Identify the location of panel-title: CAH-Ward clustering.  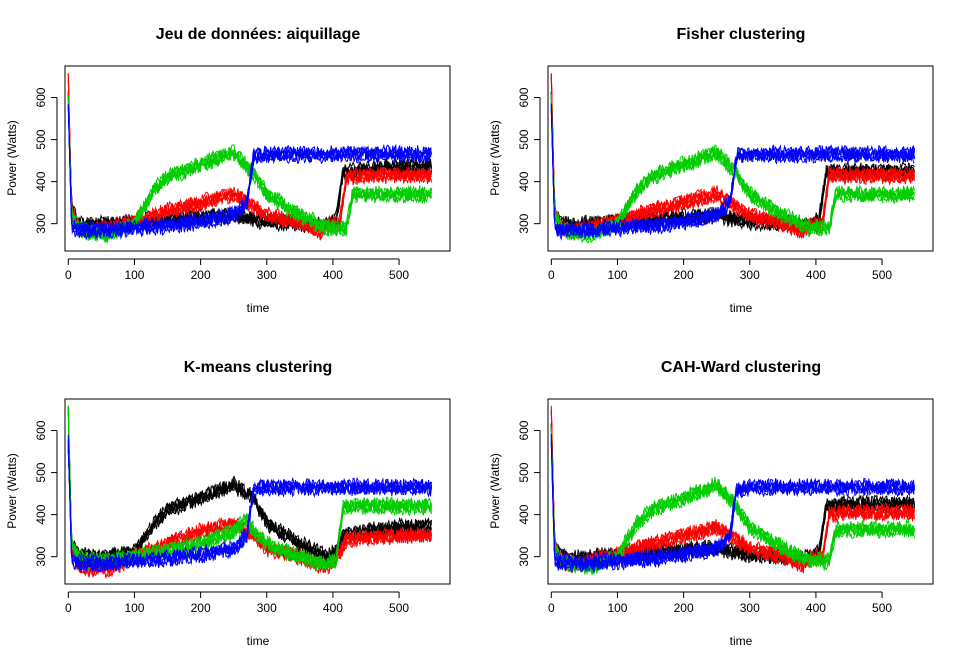
(741, 367).